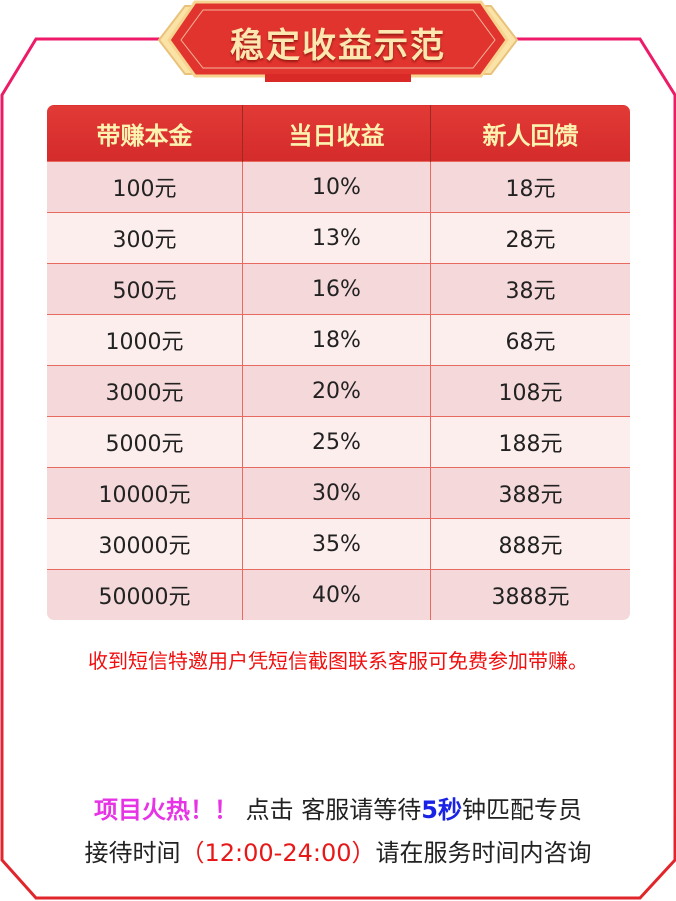 This screenshot has height=901, width=676. What do you see at coordinates (530, 544) in the screenshot?
I see `cell-newcomer-bonus: 888元` at bounding box center [530, 544].